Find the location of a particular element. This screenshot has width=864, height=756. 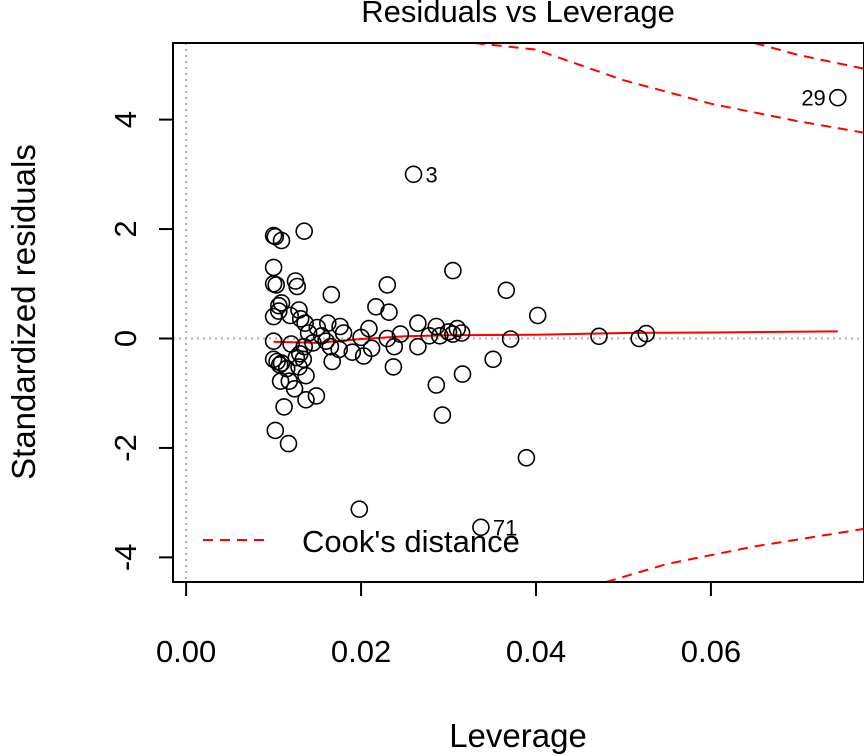

smoother-layer is located at coordinates (555, 337).